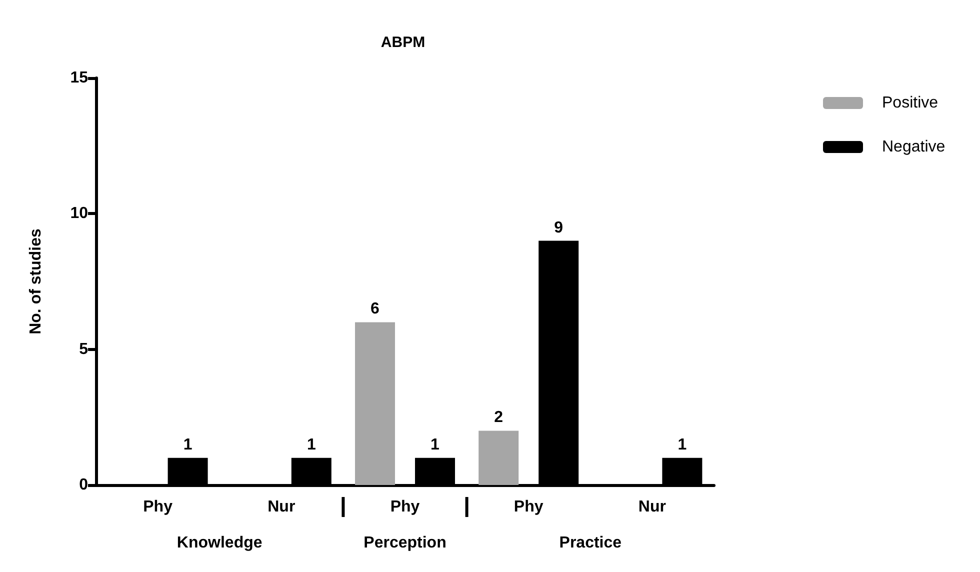 The height and width of the screenshot is (572, 980). I want to click on data-label: 9, so click(559, 227).